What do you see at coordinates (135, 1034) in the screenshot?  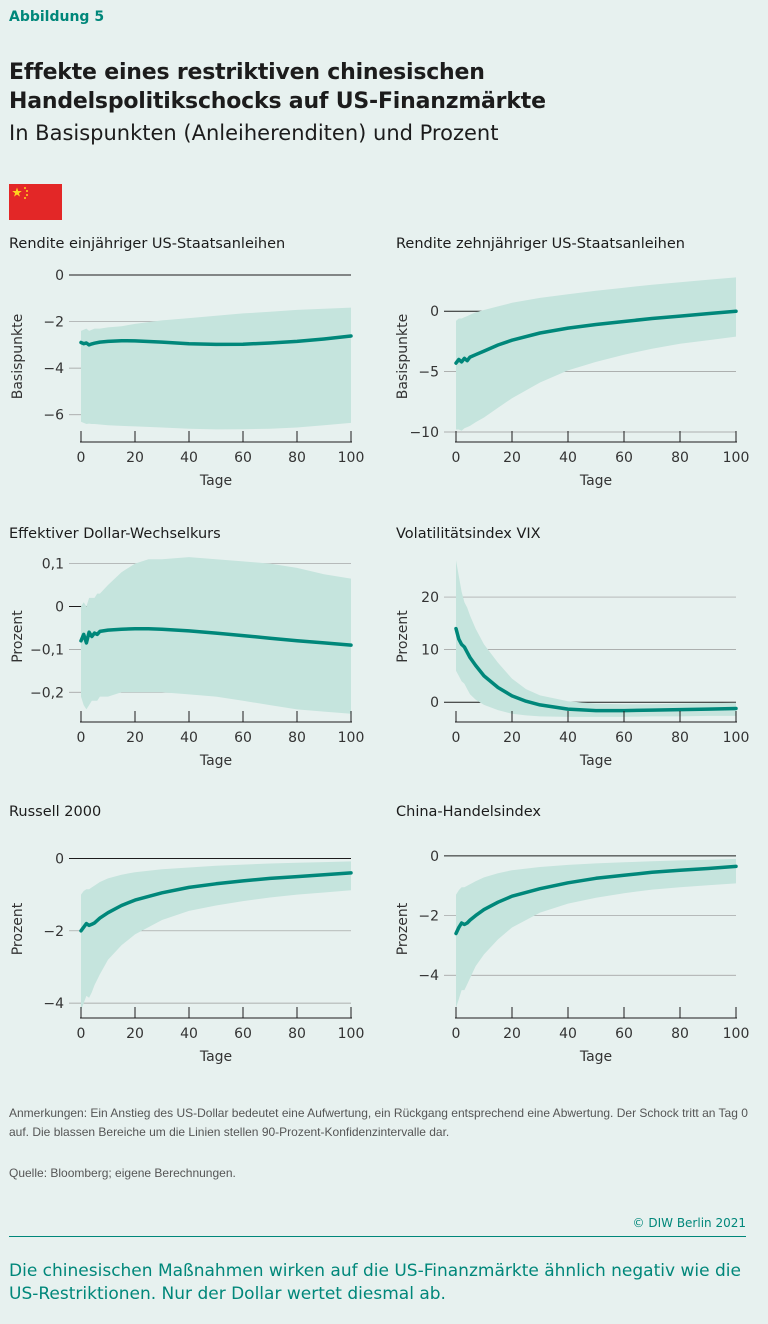 I see `russell-xtick-label: 20` at bounding box center [135, 1034].